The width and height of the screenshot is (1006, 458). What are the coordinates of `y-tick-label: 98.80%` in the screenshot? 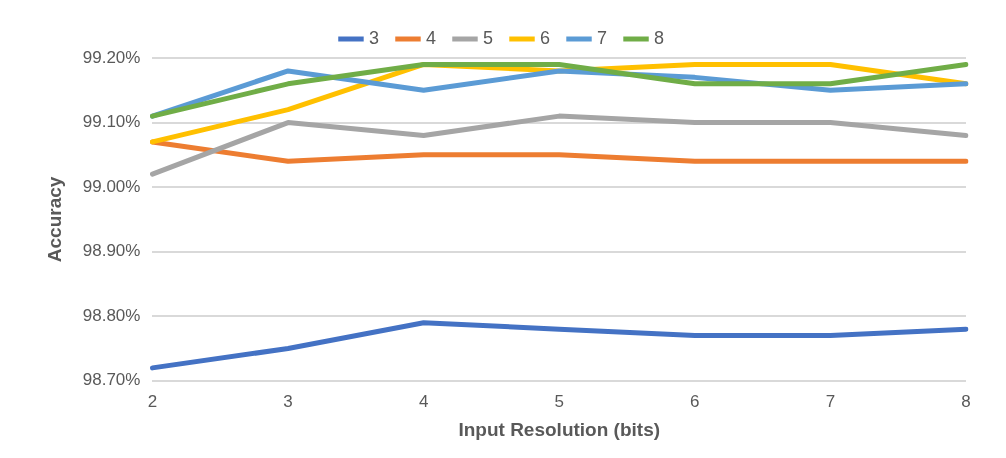 It's located at (111, 315).